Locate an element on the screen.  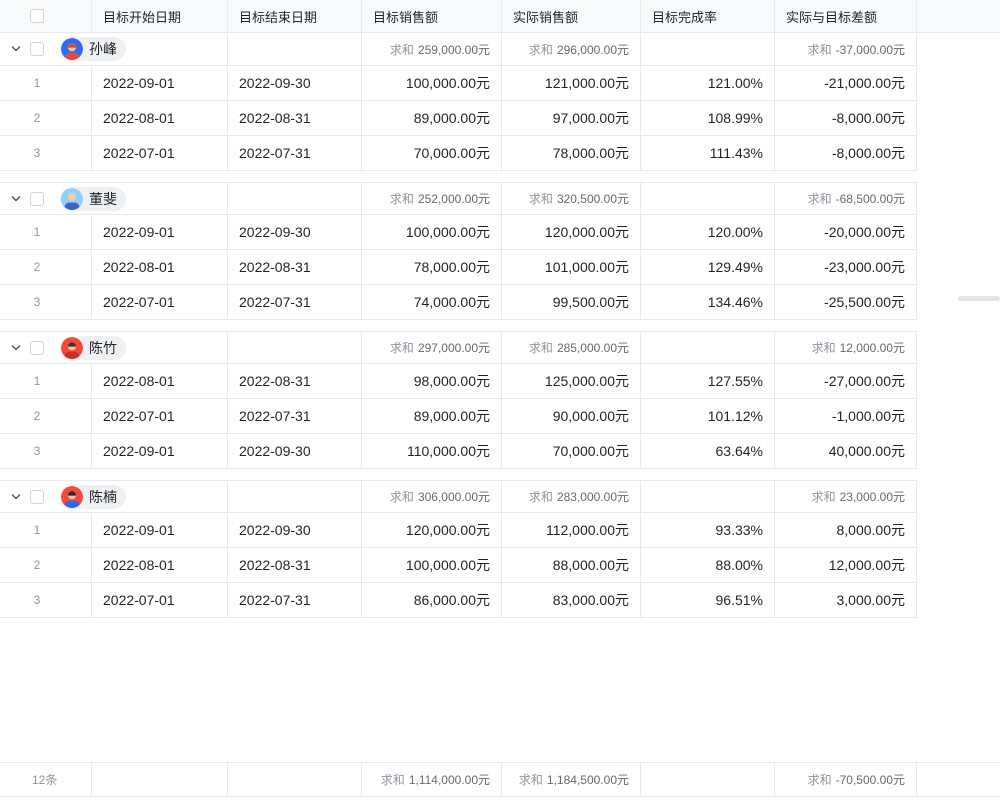
actual-sales-cell: 120,000.00元 is located at coordinates (571, 232).